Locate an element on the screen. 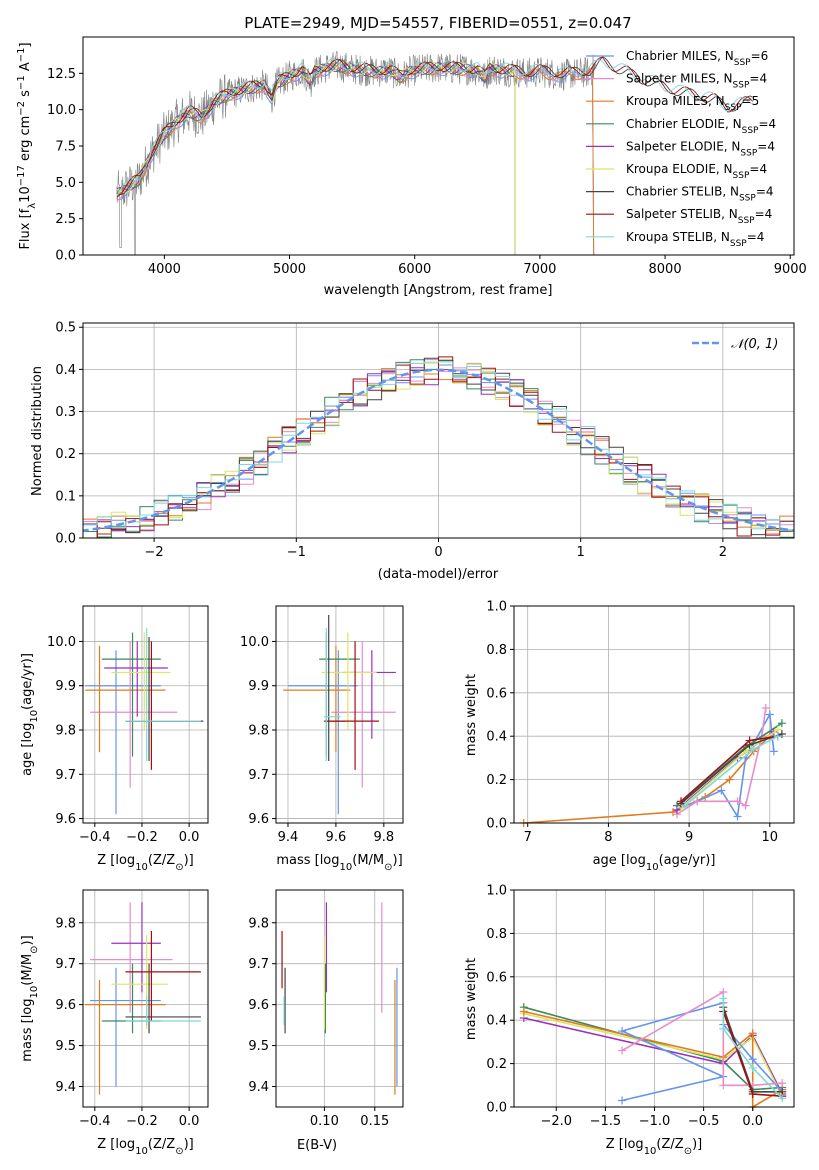 Image resolution: width=819 pixels, height=1170 pixels. y-axis-label-text: mass [log10(M/M⊙)] is located at coordinates (30, 998).